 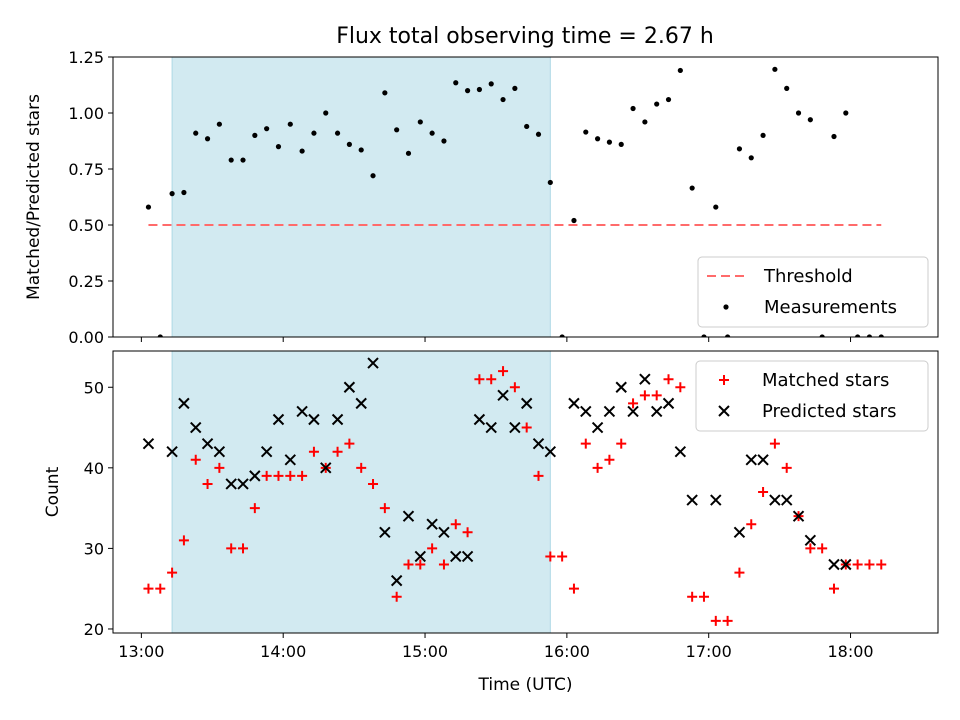 What do you see at coordinates (724, 380) in the screenshot?
I see `legend-plus-swatch` at bounding box center [724, 380].